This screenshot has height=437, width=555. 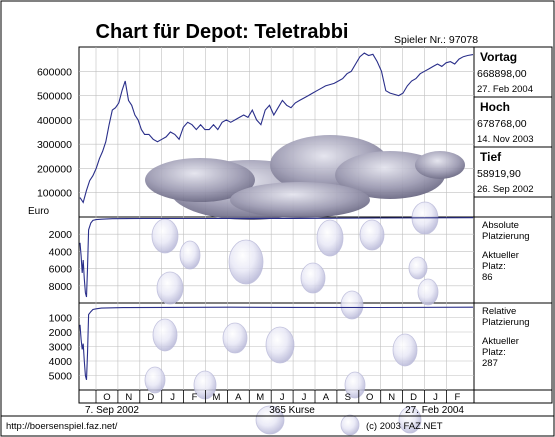 I want to click on rel-label-2: Platzierung, so click(x=506, y=322).